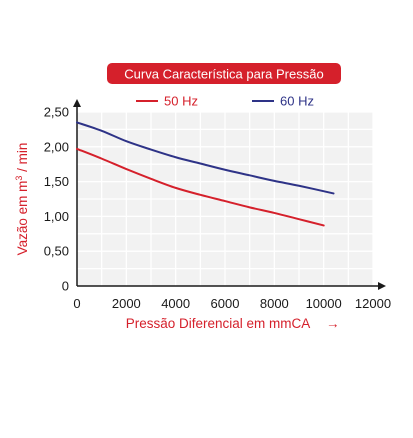 This screenshot has width=413, height=438. Describe the element at coordinates (175, 303) in the screenshot. I see `x-tick-label: 4000` at that location.